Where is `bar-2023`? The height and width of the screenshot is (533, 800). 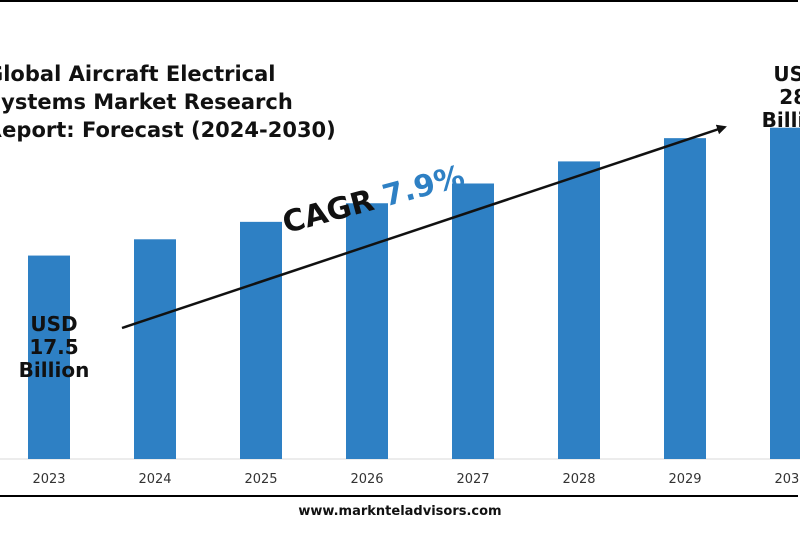
bar-2023 is located at coordinates (49, 357).